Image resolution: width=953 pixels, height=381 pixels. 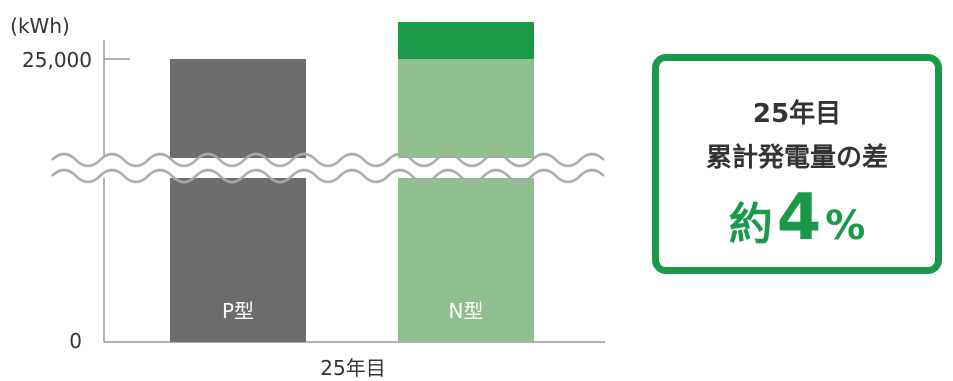 What do you see at coordinates (797, 114) in the screenshot?
I see `callout-year: 25年目` at bounding box center [797, 114].